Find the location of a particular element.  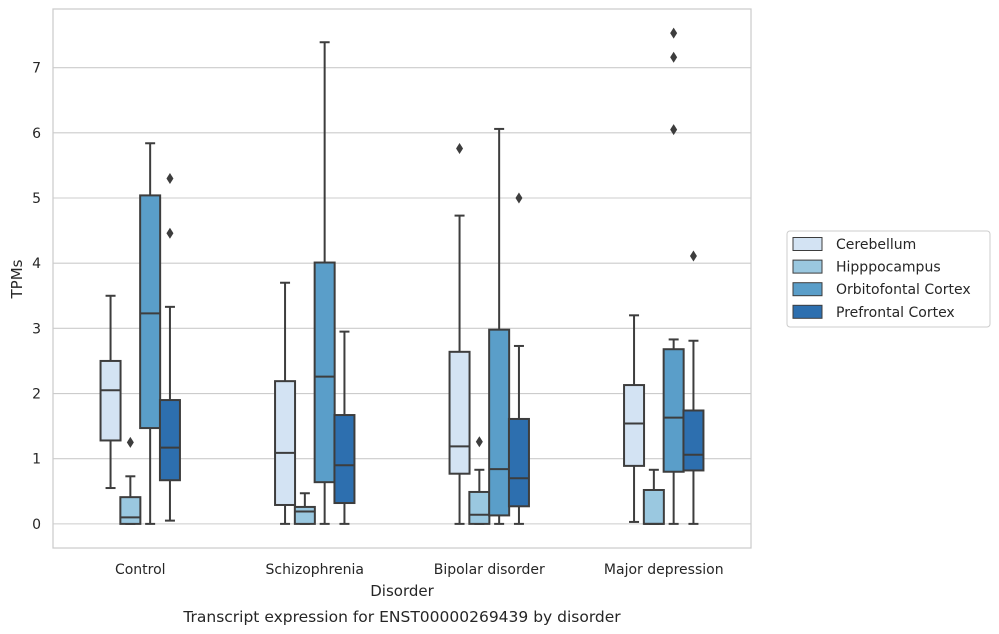

legend-label: Orbitofontal Cortex is located at coordinates (903, 290).